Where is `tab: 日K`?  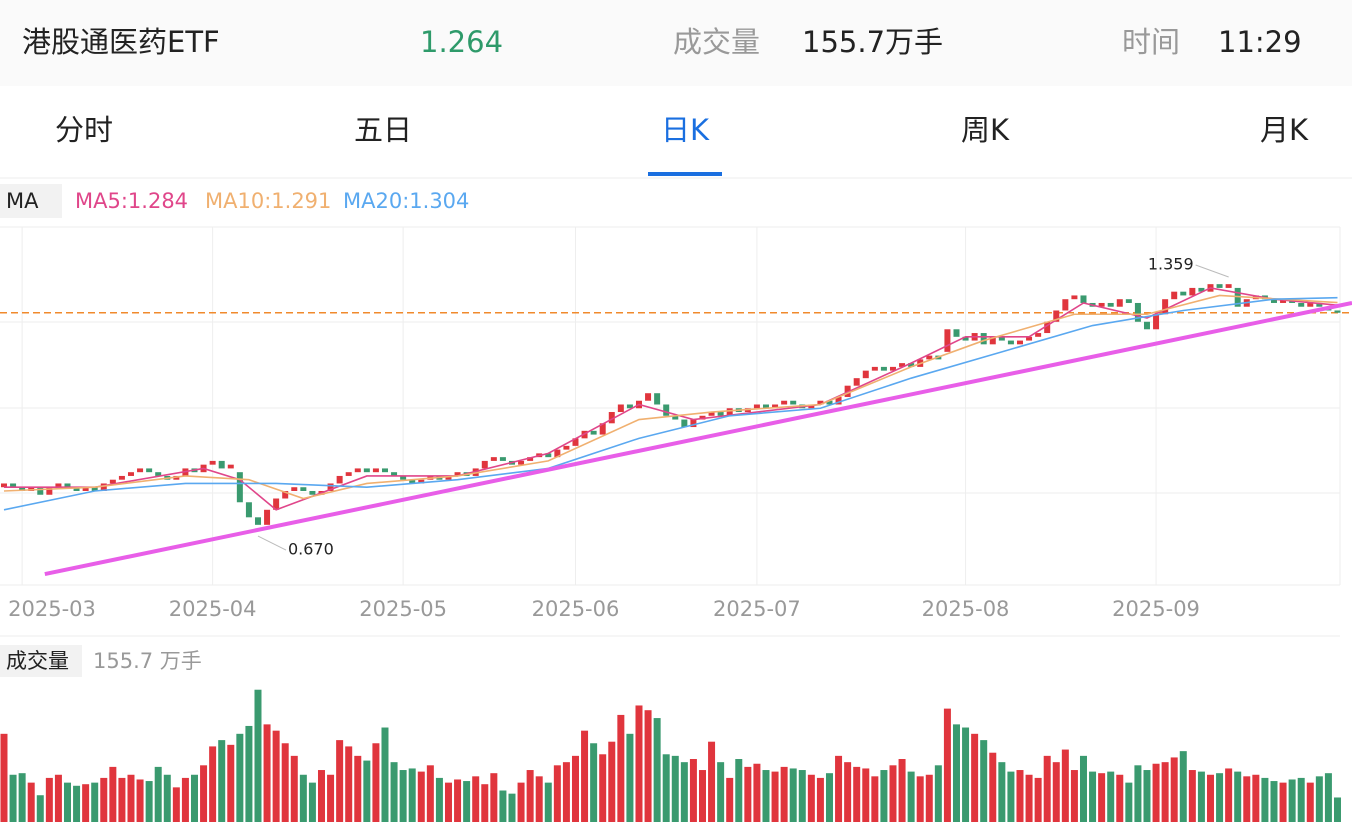 tab: 日K is located at coordinates (685, 130).